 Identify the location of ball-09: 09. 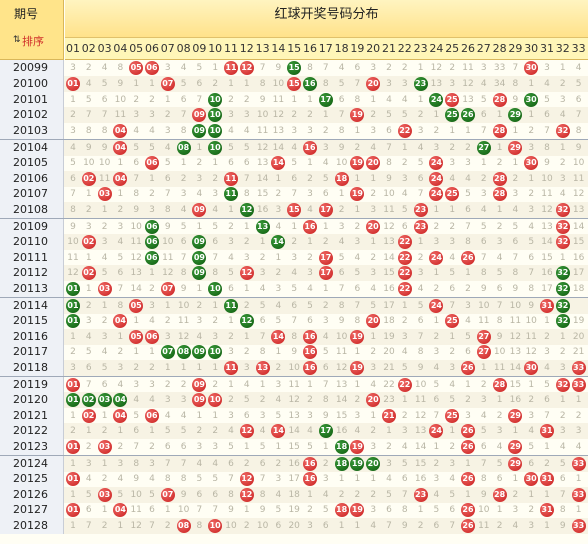
(199, 399).